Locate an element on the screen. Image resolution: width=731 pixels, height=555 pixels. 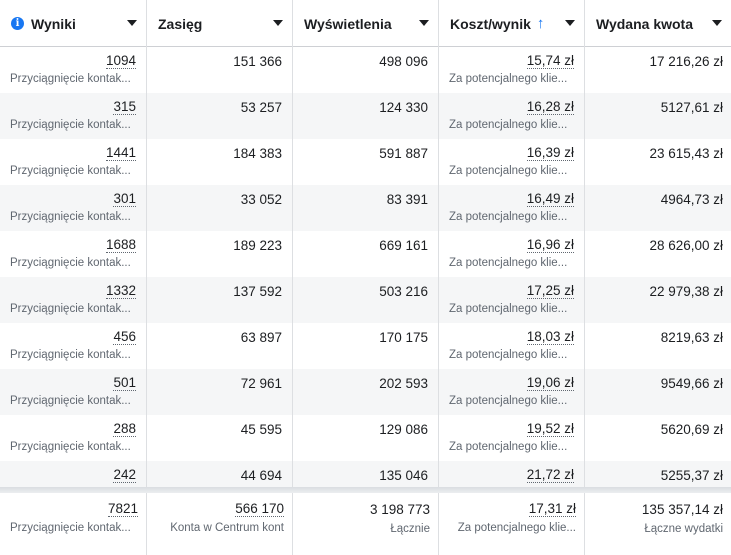
total-impressions-label: Łącznie is located at coordinates (410, 529).